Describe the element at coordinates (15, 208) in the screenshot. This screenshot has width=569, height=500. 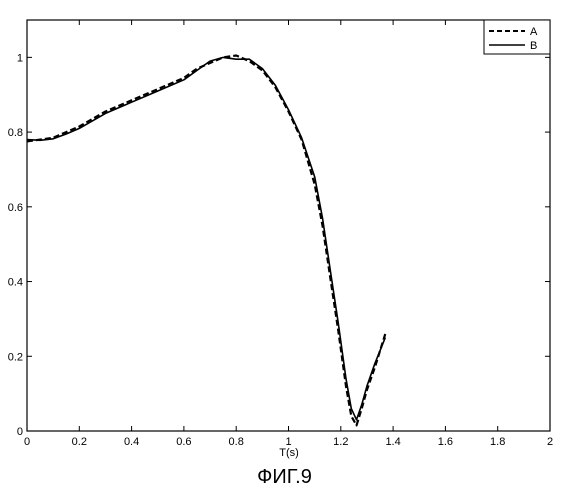
I see `y-tick-label: 0.6` at that location.